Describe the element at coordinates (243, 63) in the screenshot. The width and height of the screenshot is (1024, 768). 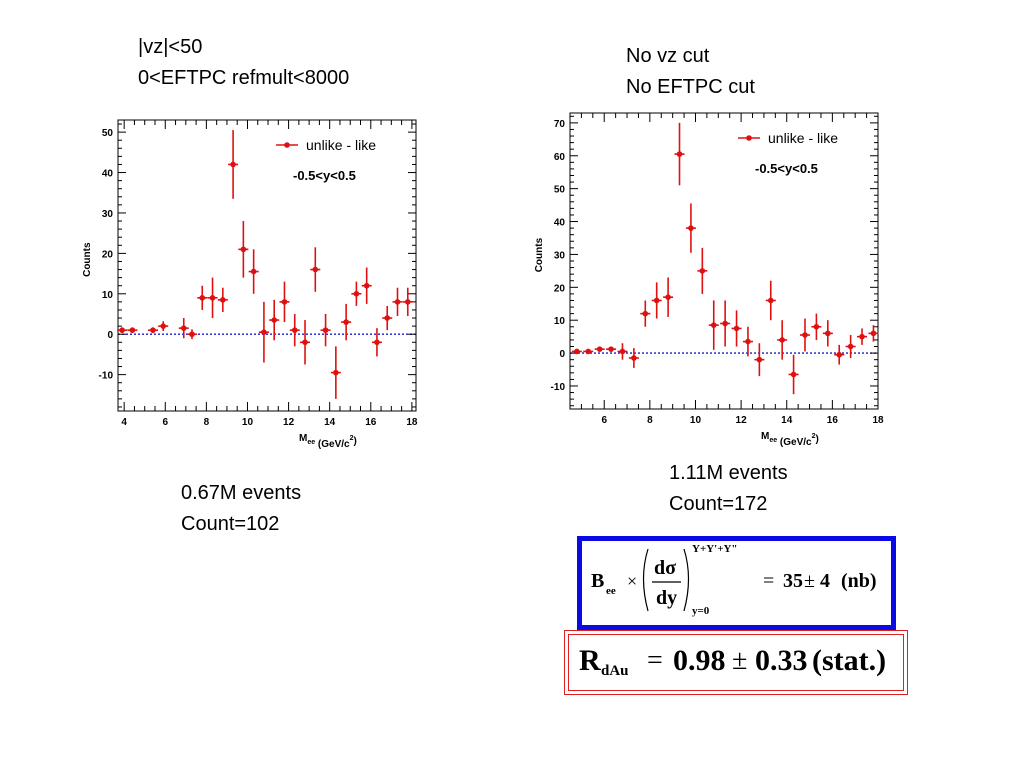
I see `left-cut-caption: |vz|<50 0<EFTPC refmult<8000` at that location.